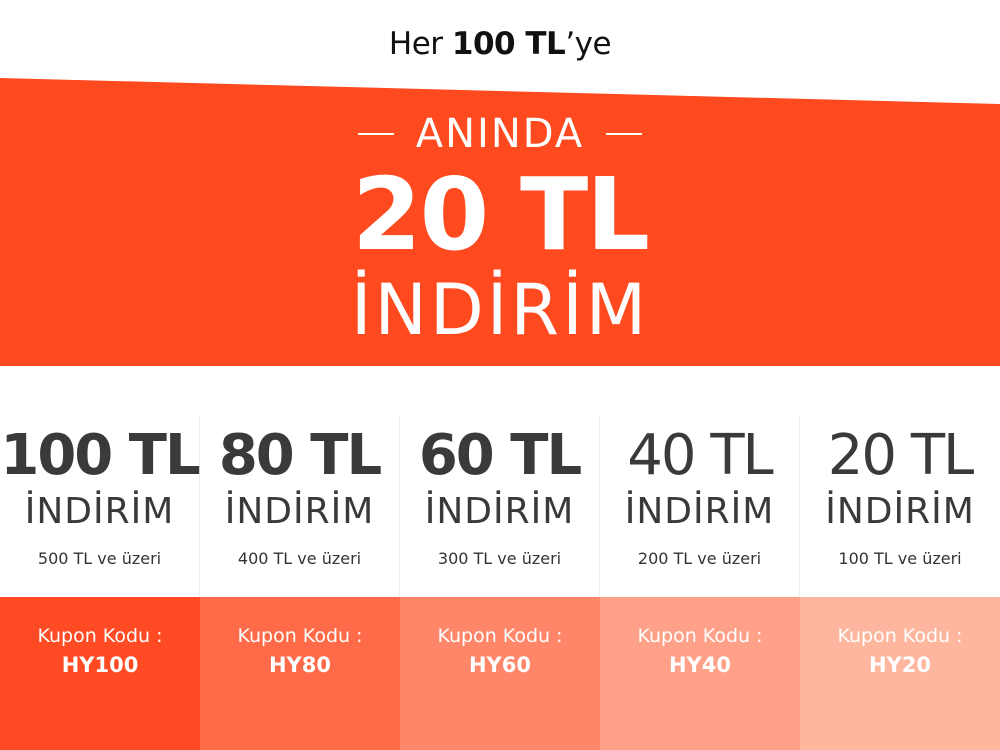 The width and height of the screenshot is (1000, 750). Describe the element at coordinates (588, 44) in the screenshot. I see `headline-suffix: ’ye` at that location.